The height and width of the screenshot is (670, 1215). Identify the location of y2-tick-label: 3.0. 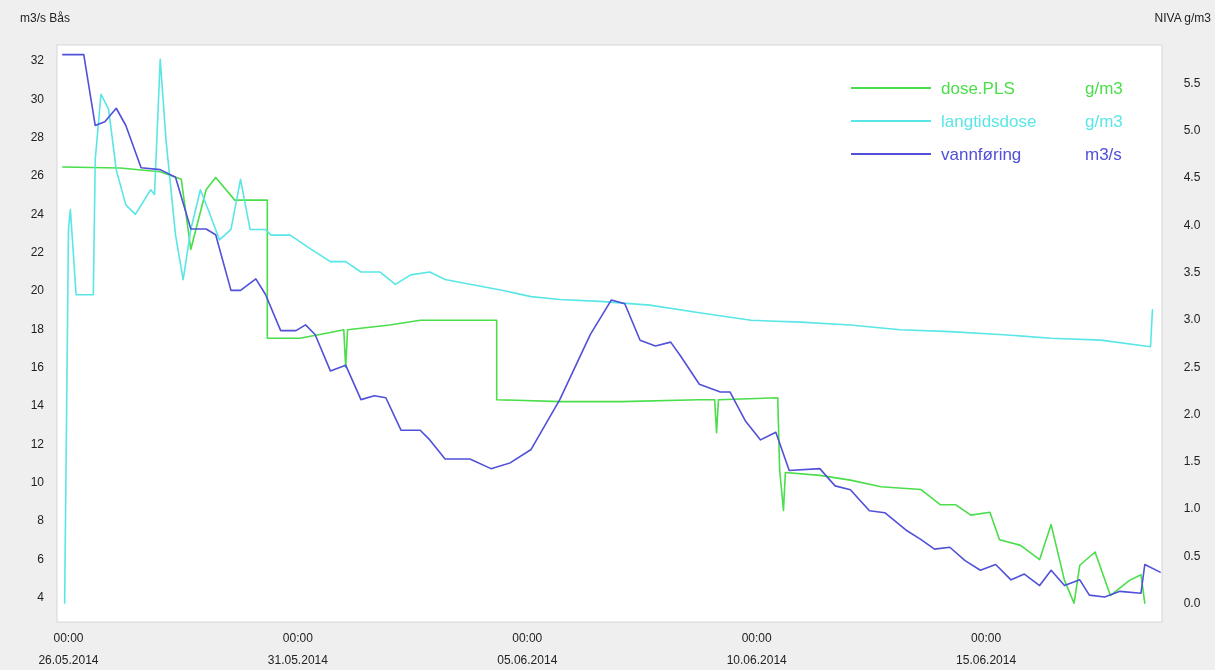
(1192, 319).